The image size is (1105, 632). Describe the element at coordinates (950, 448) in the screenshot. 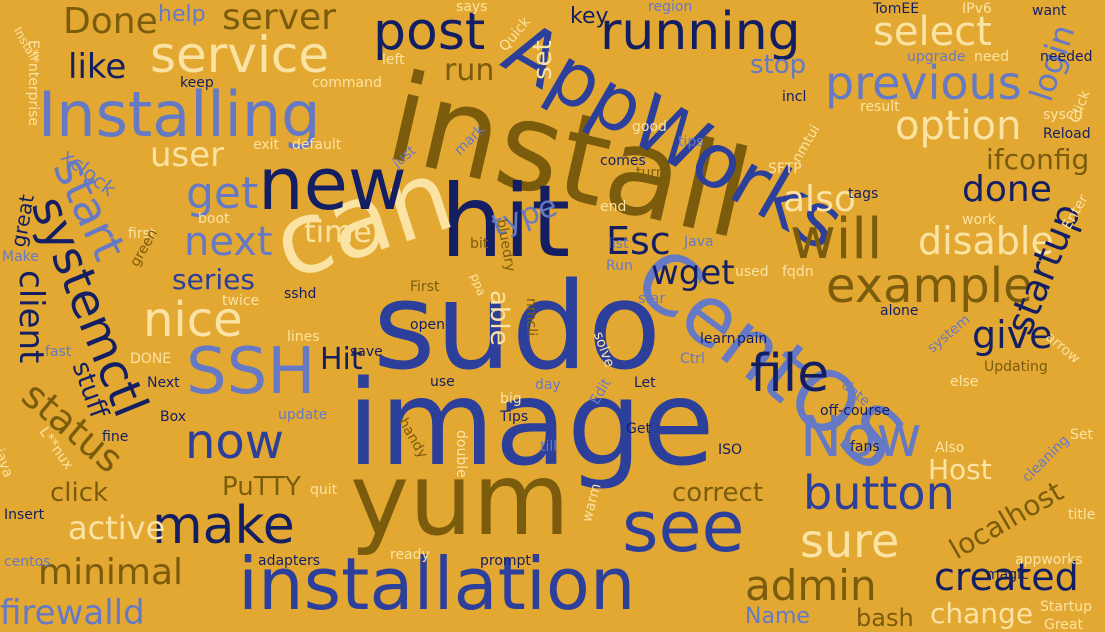

I see `word-also-cap: Also` at that location.